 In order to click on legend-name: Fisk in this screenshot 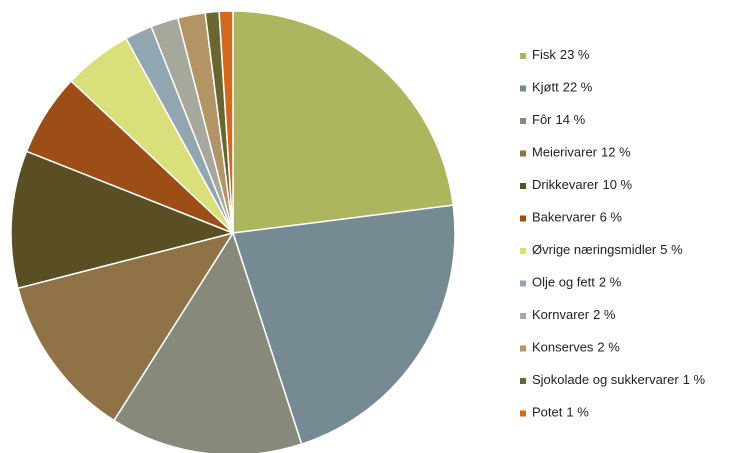, I will do `click(544, 54)`.